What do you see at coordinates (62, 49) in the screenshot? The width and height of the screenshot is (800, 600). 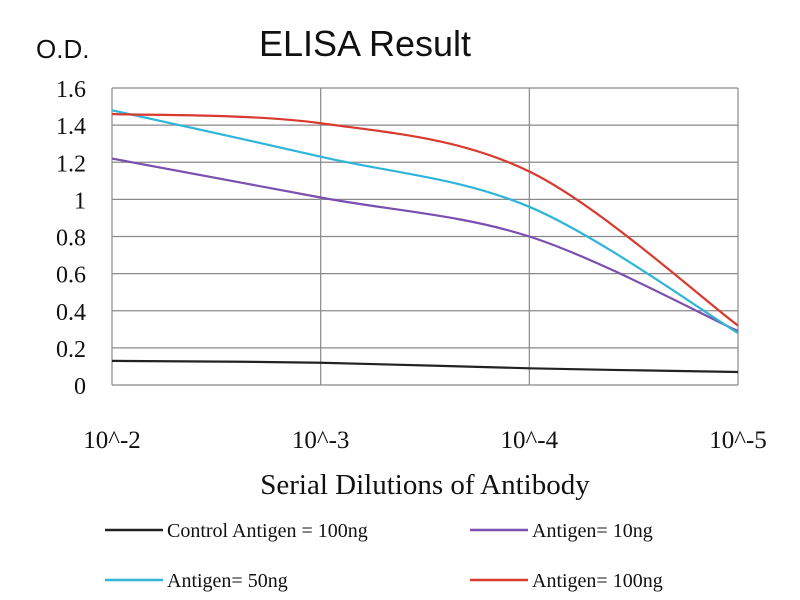 I see `y-axis-label: O.D.` at bounding box center [62, 49].